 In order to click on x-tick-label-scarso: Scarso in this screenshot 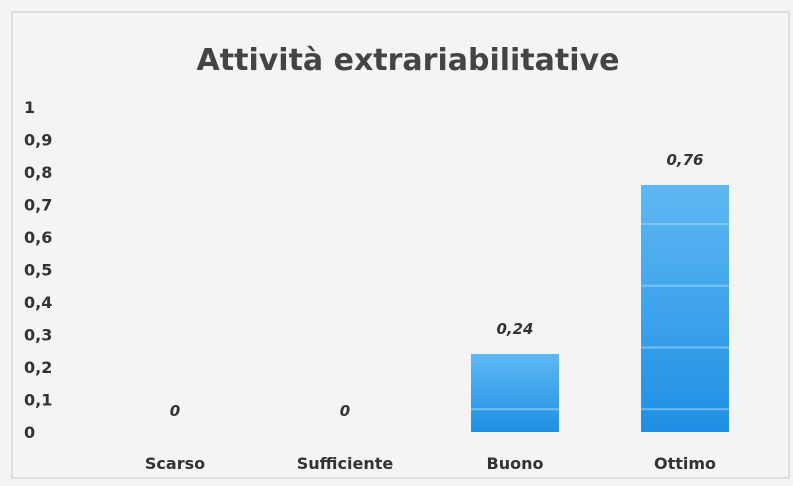, I will do `click(175, 463)`.